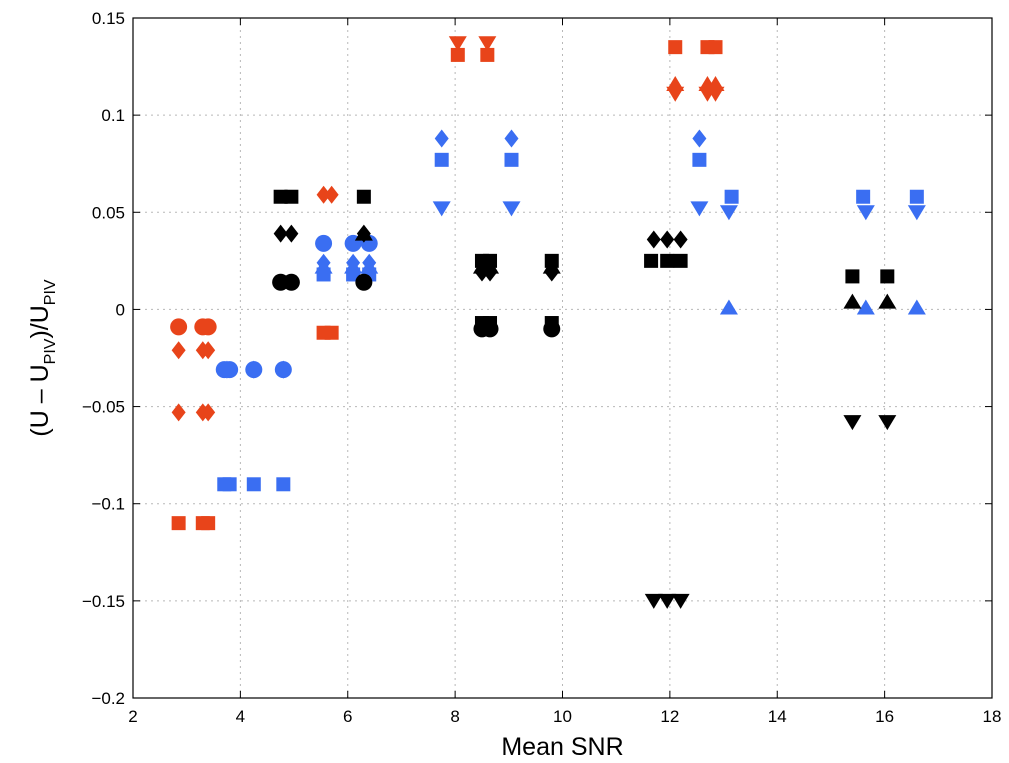 The height and width of the screenshot is (763, 1009). I want to click on y-tick-label: 0, so click(120, 309).